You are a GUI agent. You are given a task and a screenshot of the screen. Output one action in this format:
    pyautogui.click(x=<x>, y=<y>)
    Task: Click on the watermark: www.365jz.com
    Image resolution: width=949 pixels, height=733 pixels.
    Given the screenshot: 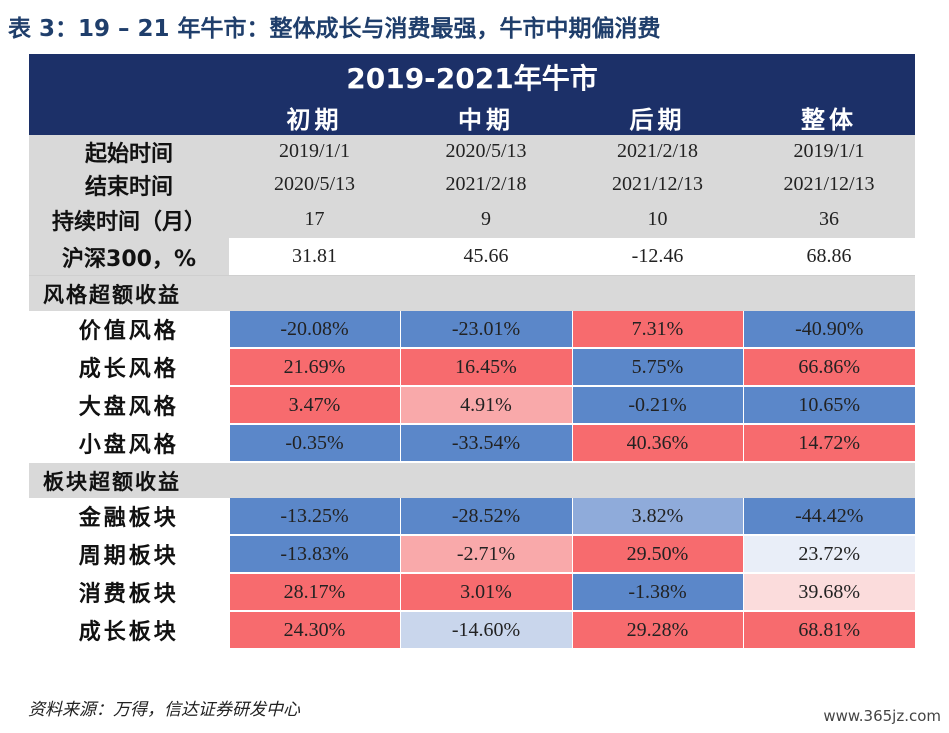 What is the action you would take?
    pyautogui.click(x=882, y=716)
    